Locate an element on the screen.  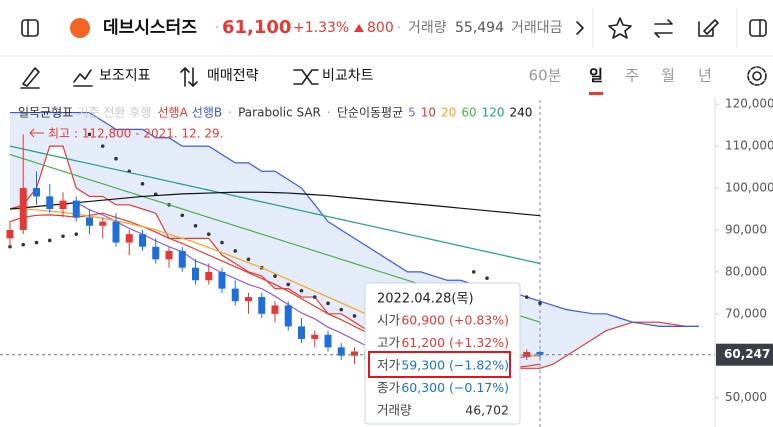
change-amount: 800 is located at coordinates (380, 28).